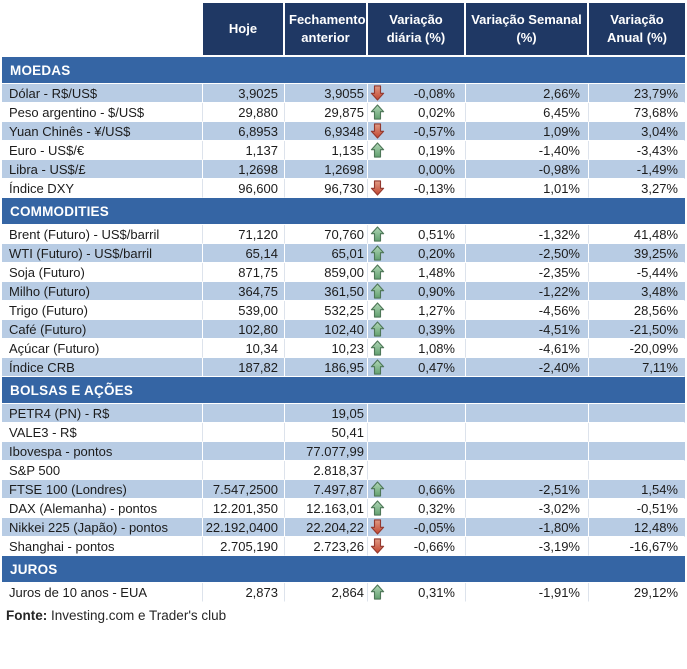  Describe the element at coordinates (637, 489) in the screenshot. I see `variacao-anual-cell: 1,54%` at that location.